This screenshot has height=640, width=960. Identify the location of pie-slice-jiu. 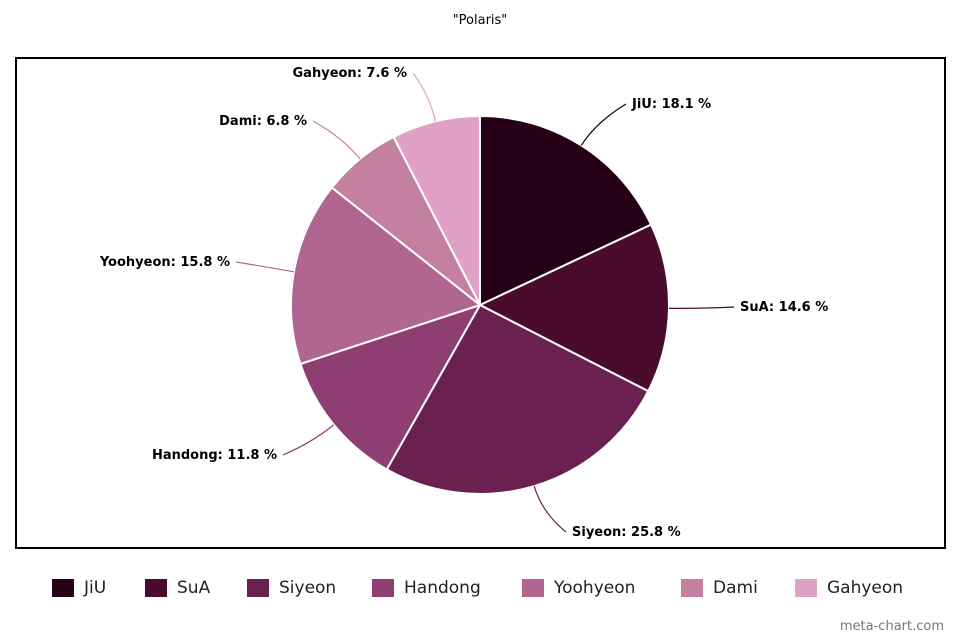
(566, 210).